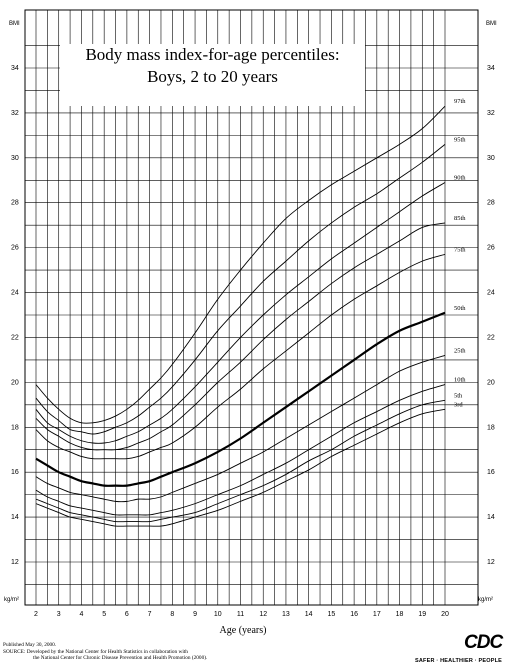 The width and height of the screenshot is (506, 670). I want to click on y-unit-left: kg/m², so click(11, 600).